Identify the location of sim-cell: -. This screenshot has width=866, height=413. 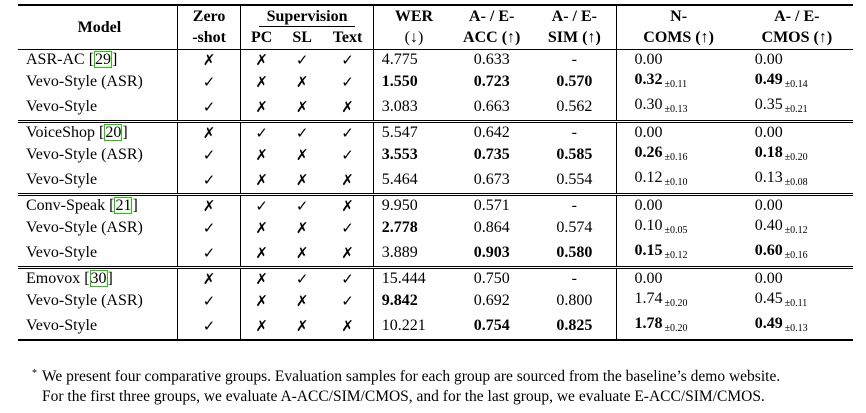
(574, 59).